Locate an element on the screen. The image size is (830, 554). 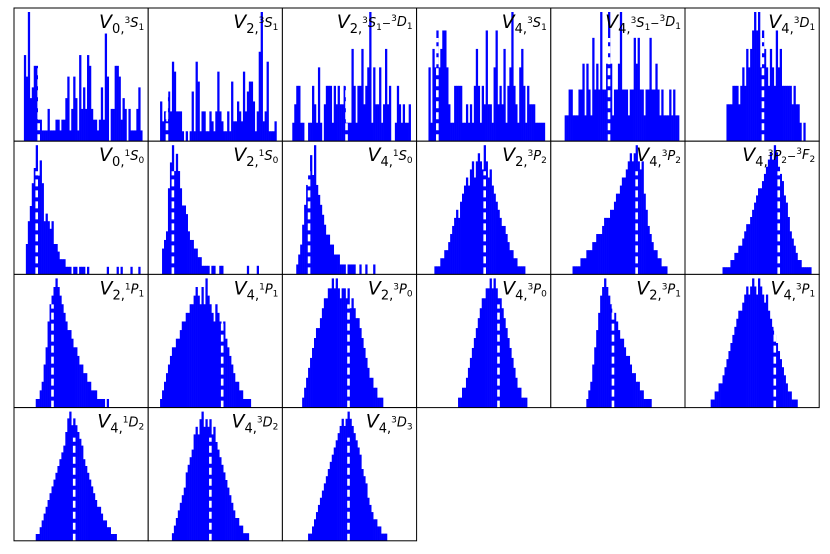
panel-title: V4,3P0 is located at coordinates (524, 290).